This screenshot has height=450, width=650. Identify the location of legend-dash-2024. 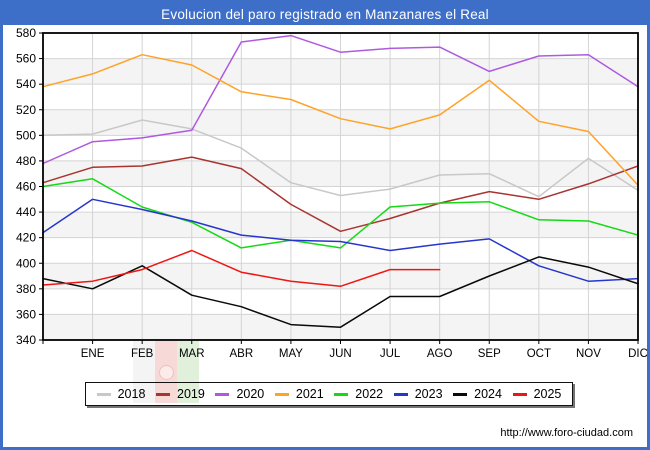
(460, 394).